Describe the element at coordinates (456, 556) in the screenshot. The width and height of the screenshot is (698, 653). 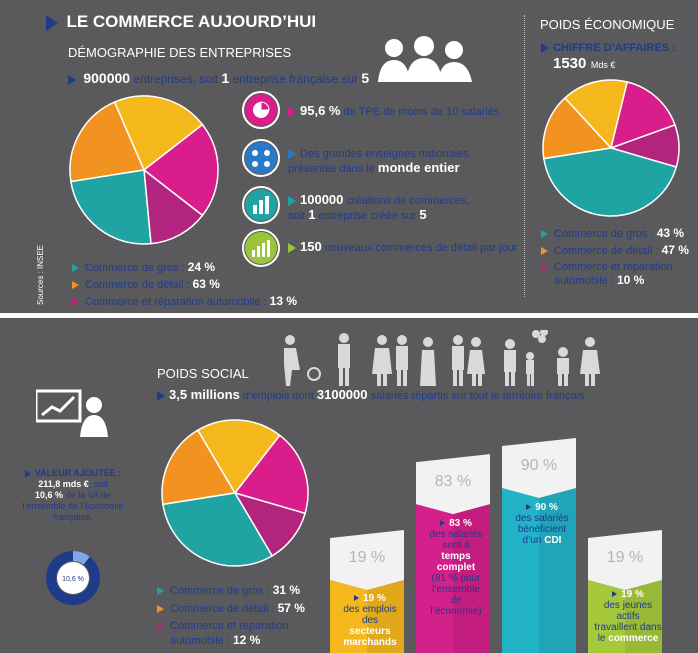
I see `bar-2-bold1: temps` at that location.